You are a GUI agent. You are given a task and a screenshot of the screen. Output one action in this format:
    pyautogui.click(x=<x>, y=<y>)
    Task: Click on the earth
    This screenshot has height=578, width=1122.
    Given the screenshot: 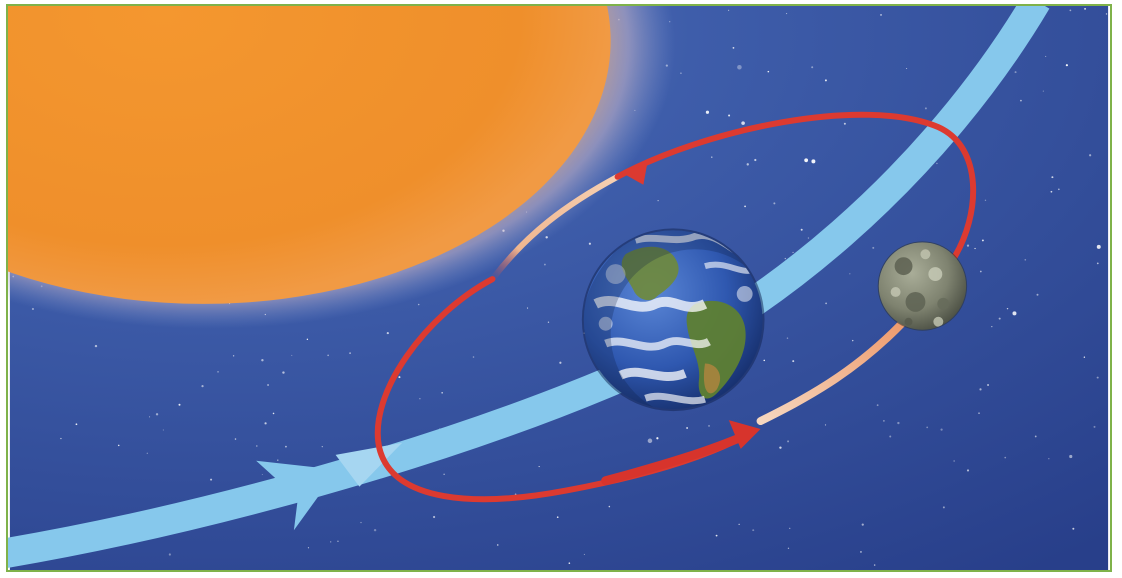 What is the action you would take?
    pyautogui.click(x=673, y=320)
    